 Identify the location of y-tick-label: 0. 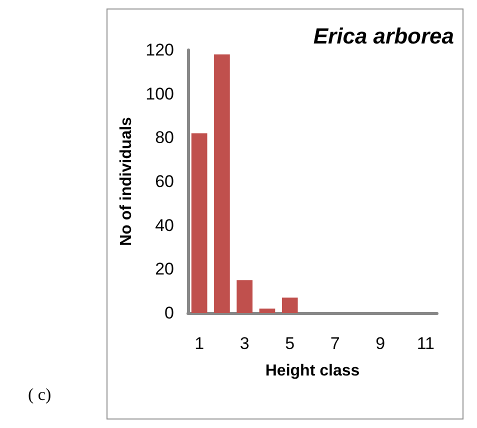
(169, 313).